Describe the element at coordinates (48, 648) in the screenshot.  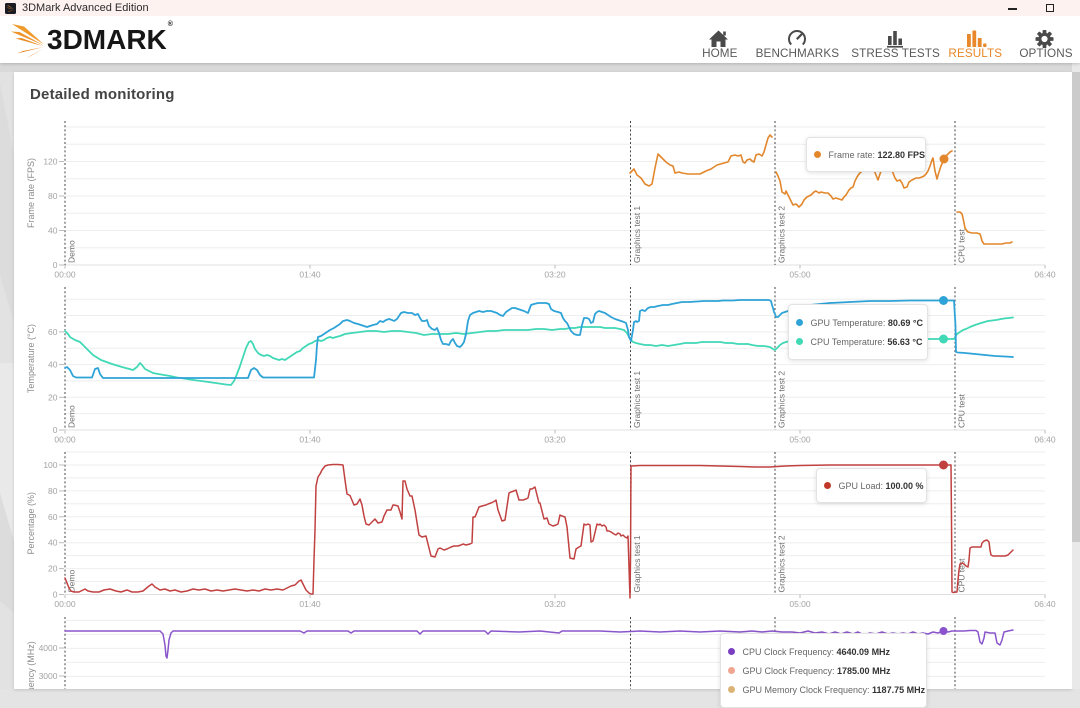
I see `svg-text: 4000` at that location.